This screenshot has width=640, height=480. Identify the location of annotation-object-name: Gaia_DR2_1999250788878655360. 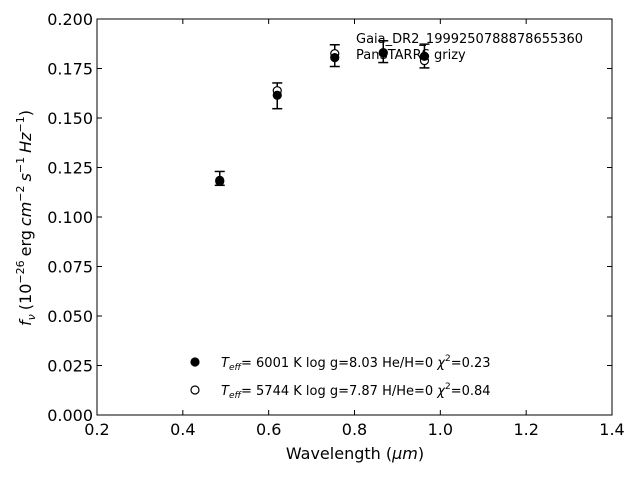
(469, 39).